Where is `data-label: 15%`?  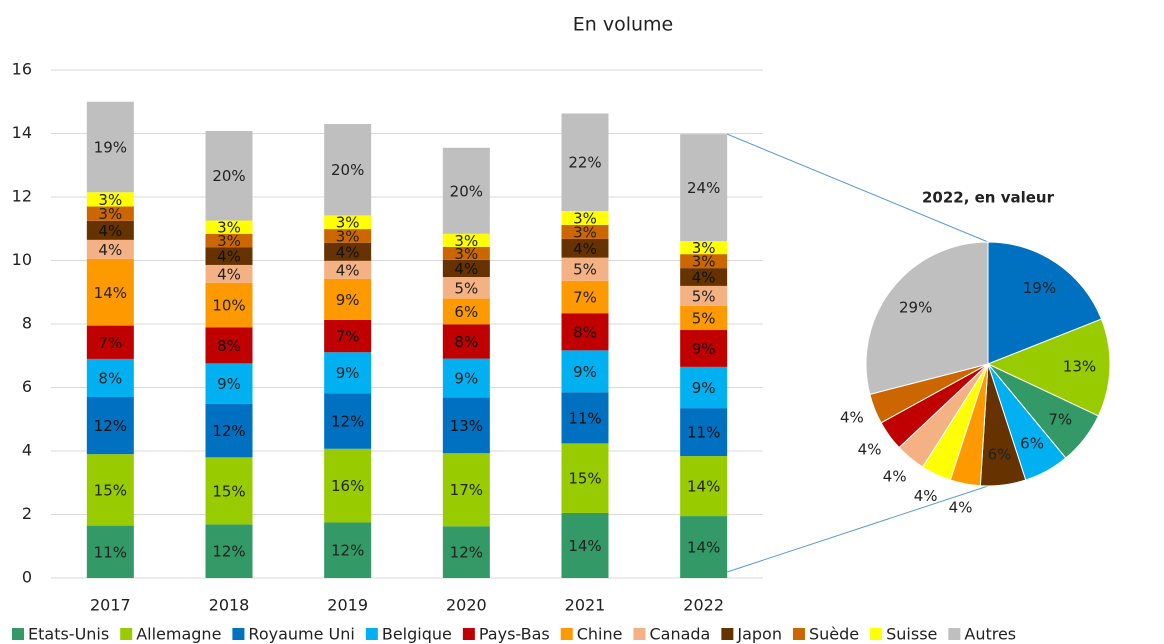
data-label: 15% is located at coordinates (110, 490).